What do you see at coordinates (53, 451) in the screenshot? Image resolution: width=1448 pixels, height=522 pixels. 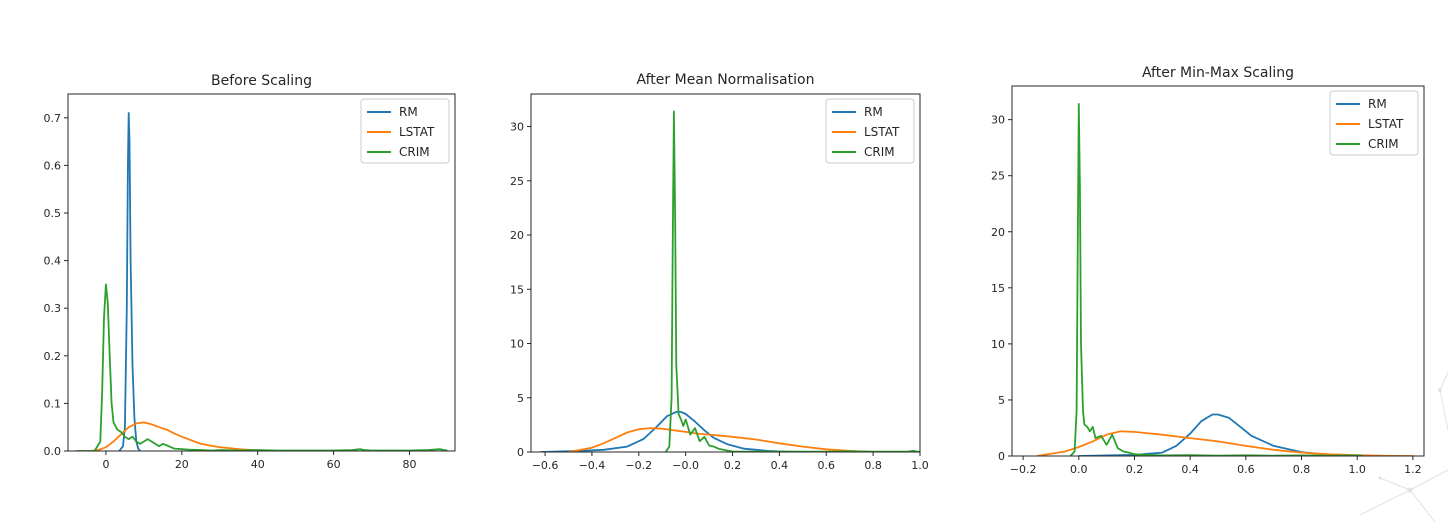 I see `y-tick-label: 0.0` at bounding box center [53, 451].